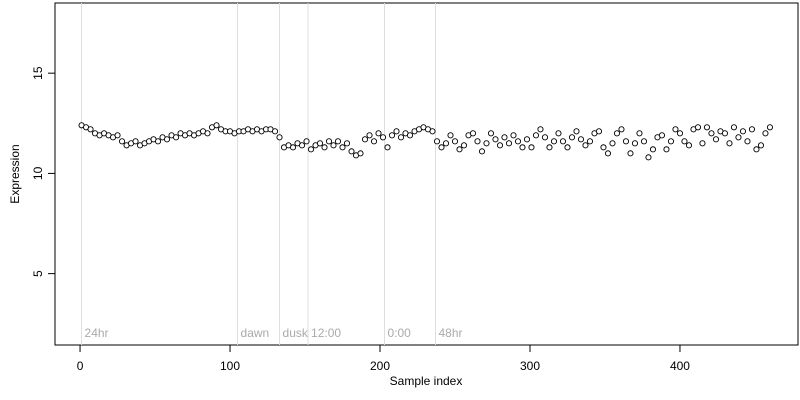  Describe the element at coordinates (38, 173) in the screenshot. I see `y-tick-label: 10` at that location.